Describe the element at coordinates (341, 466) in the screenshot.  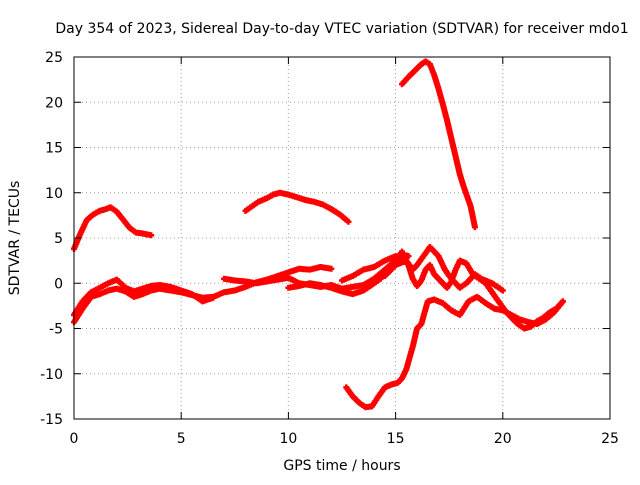
I see `x-axis-label: GPS time / hours` at that location.